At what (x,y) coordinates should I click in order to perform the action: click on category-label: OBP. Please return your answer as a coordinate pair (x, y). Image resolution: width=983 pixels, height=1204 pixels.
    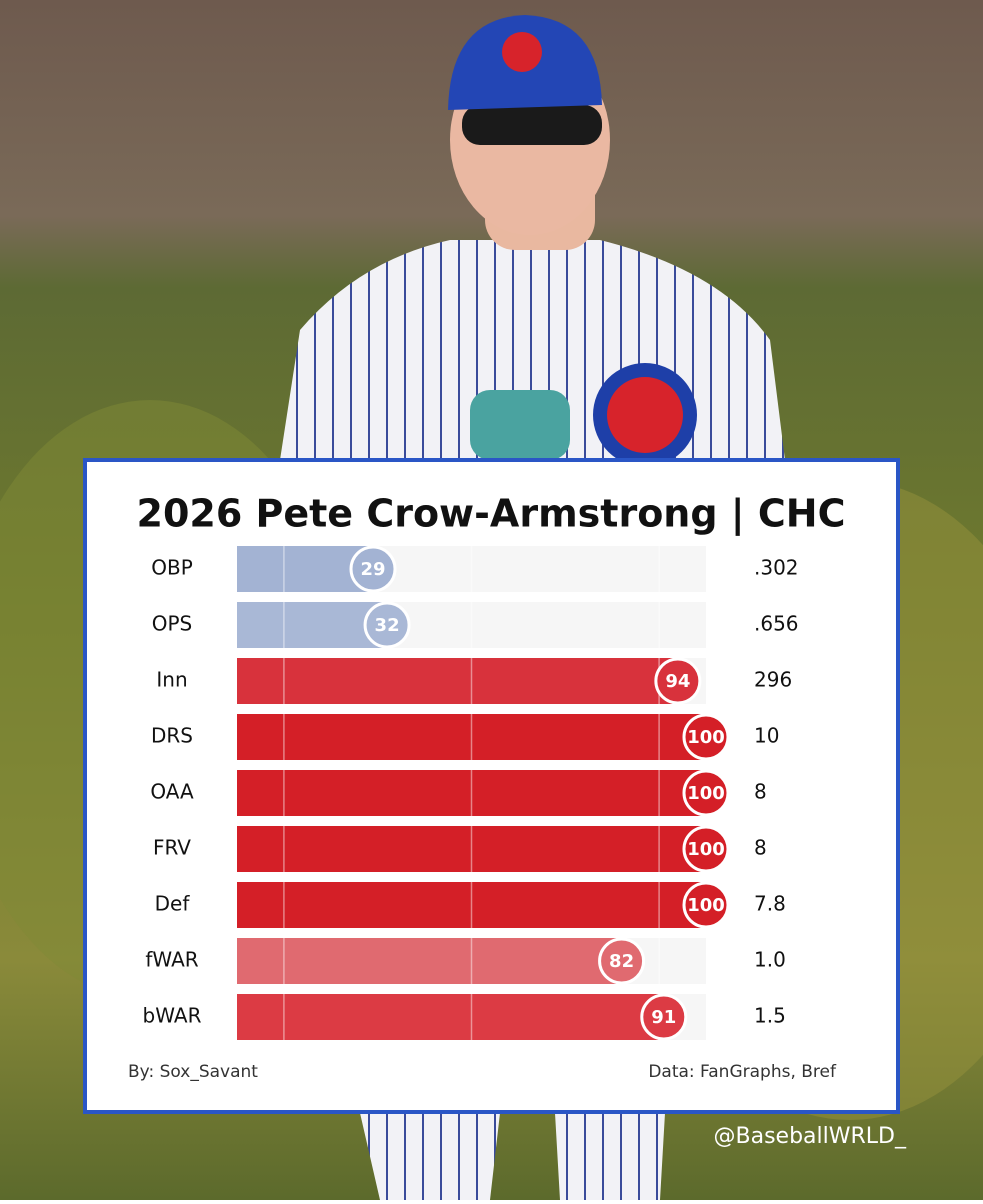
    Looking at the image, I should click on (172, 568).